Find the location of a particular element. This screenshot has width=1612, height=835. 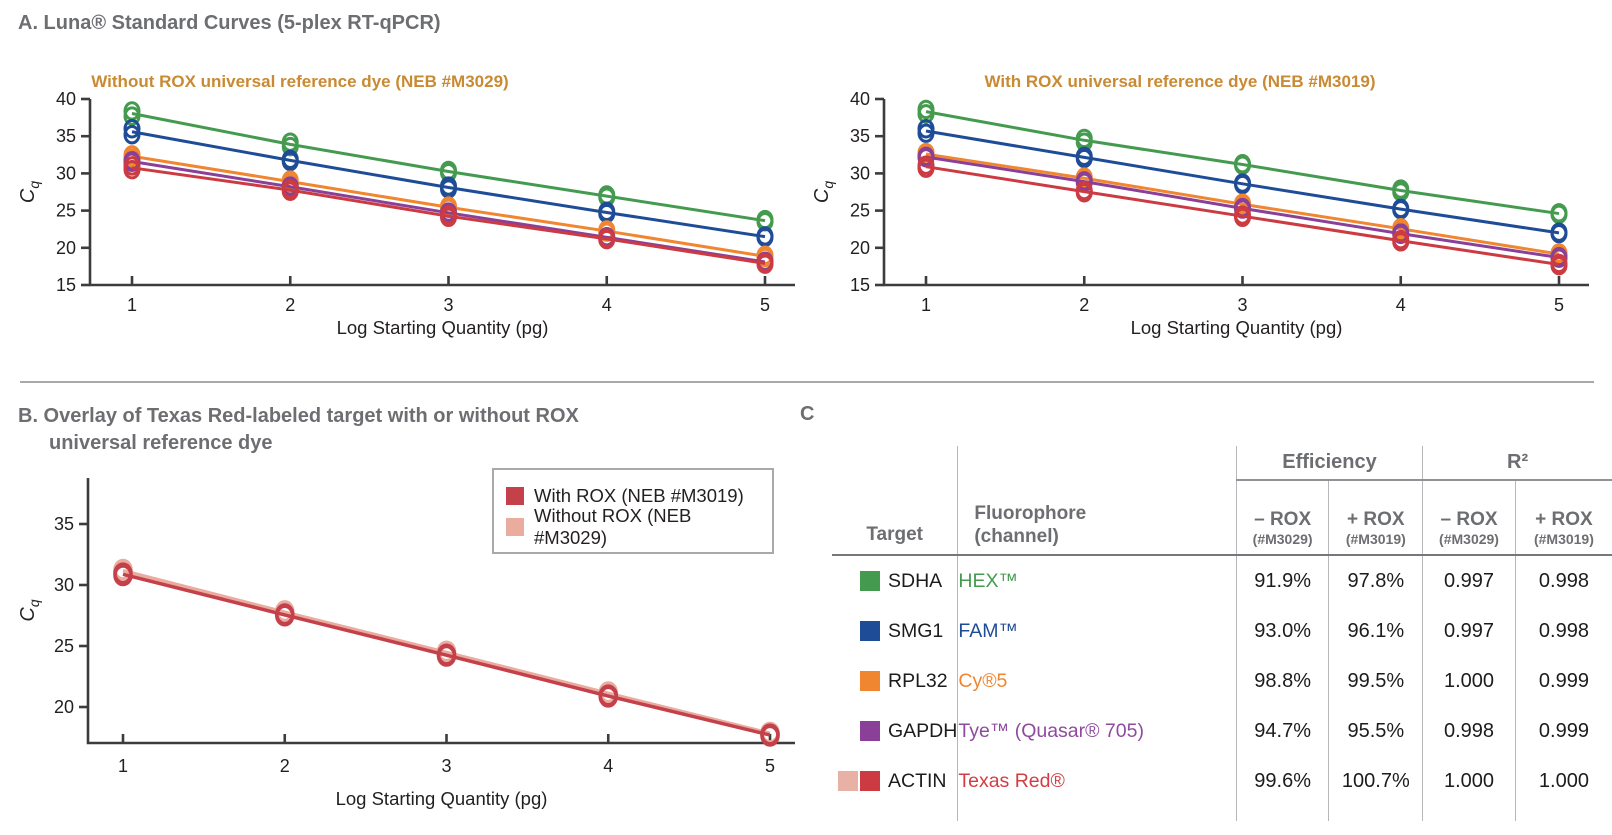

target-cell: GAPDH is located at coordinates (895, 731).